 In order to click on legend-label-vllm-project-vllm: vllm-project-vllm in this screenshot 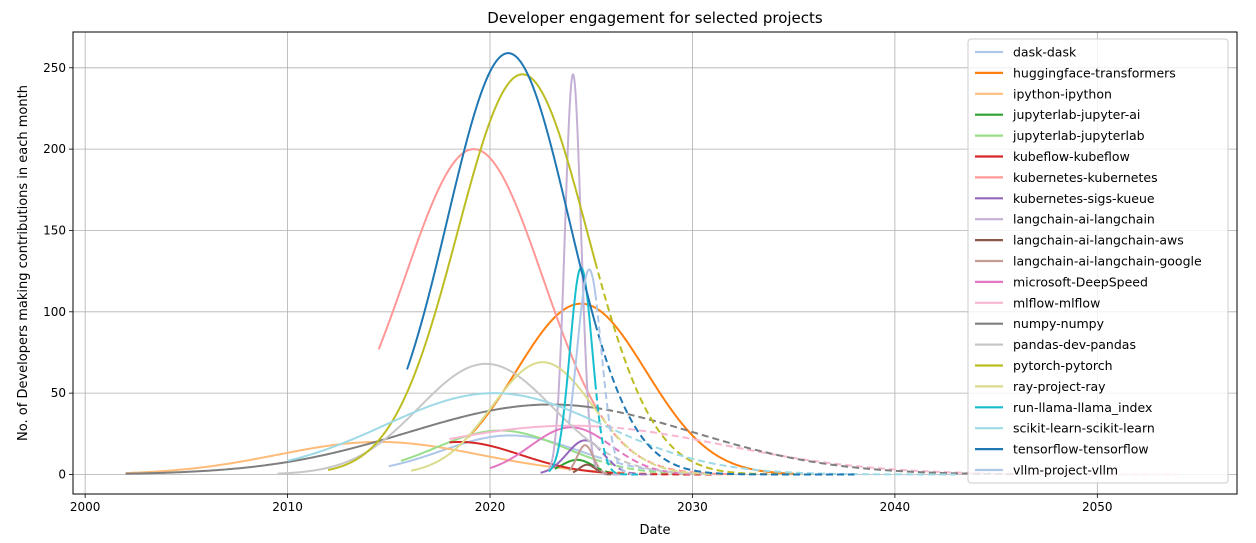, I will do `click(1065, 470)`.